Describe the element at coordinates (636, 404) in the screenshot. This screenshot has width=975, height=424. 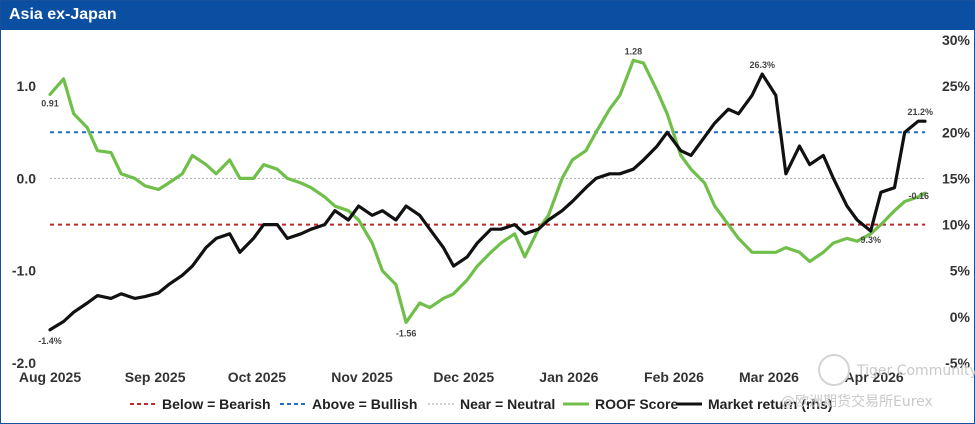
I see `legend-label-3: ROOF Score` at that location.